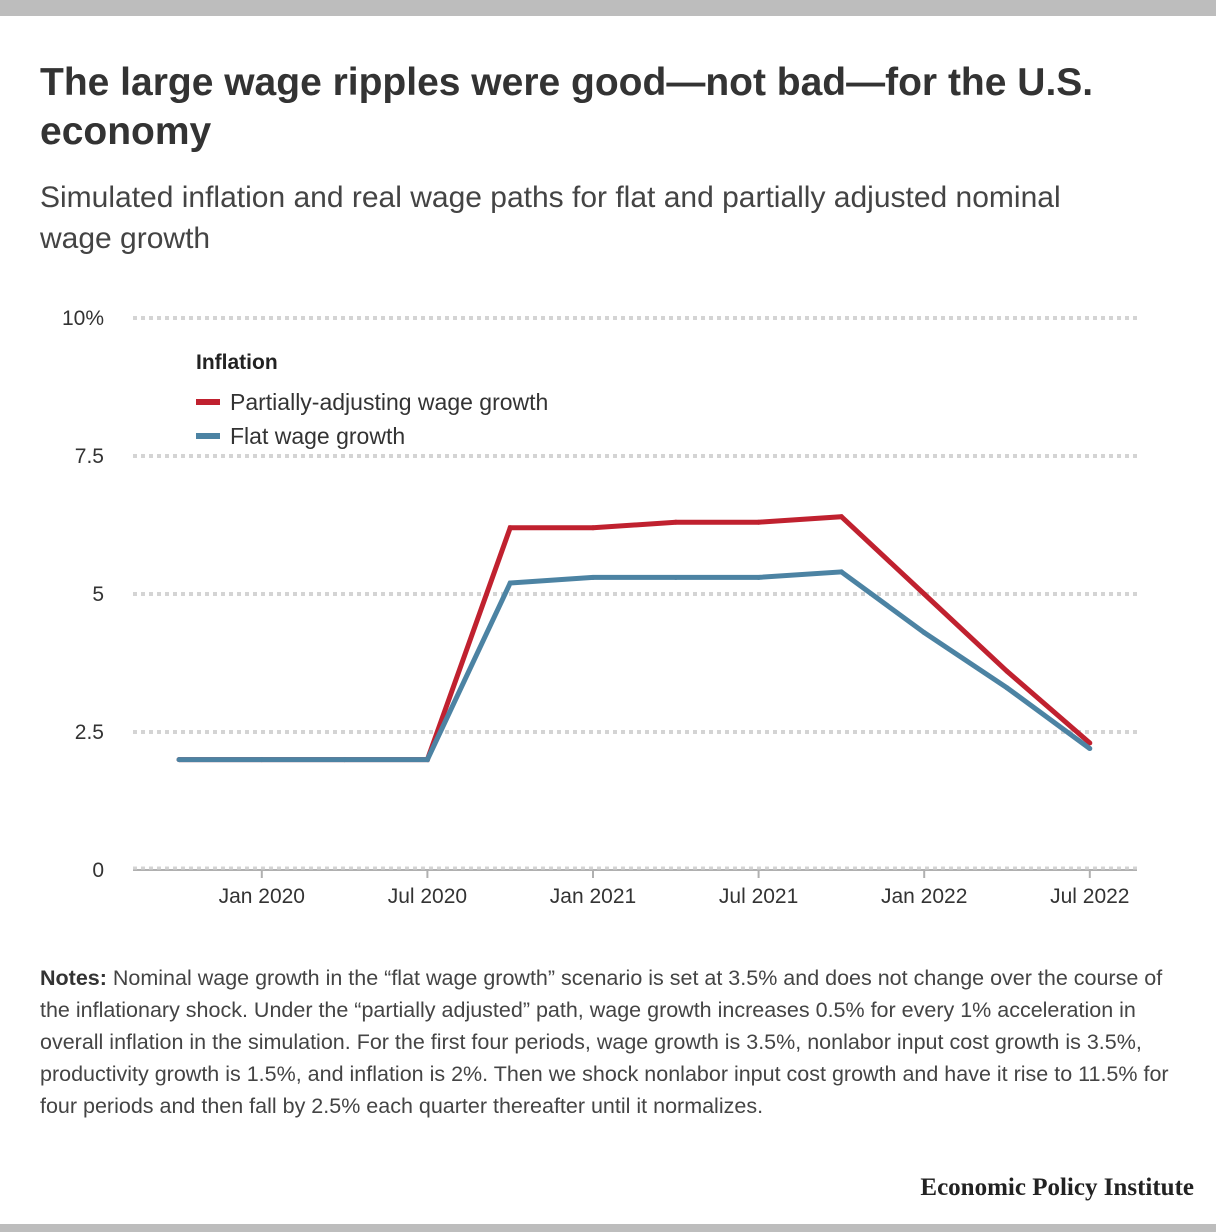 This screenshot has height=1232, width=1216. I want to click on bottom-border, so click(608, 1228).